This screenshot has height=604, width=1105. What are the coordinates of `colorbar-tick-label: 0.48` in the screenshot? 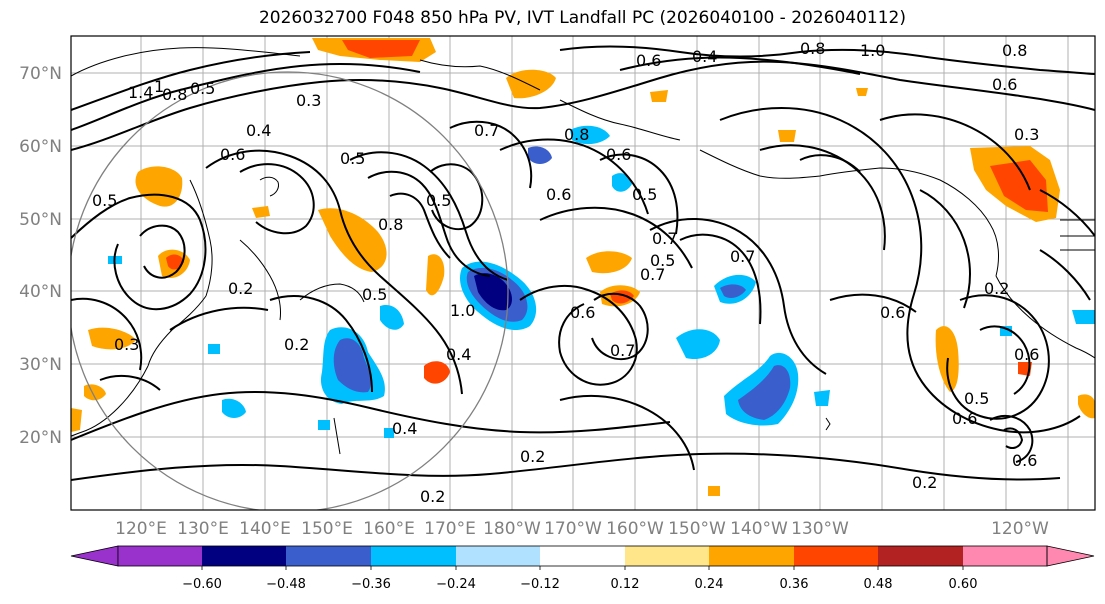 It's located at (878, 584).